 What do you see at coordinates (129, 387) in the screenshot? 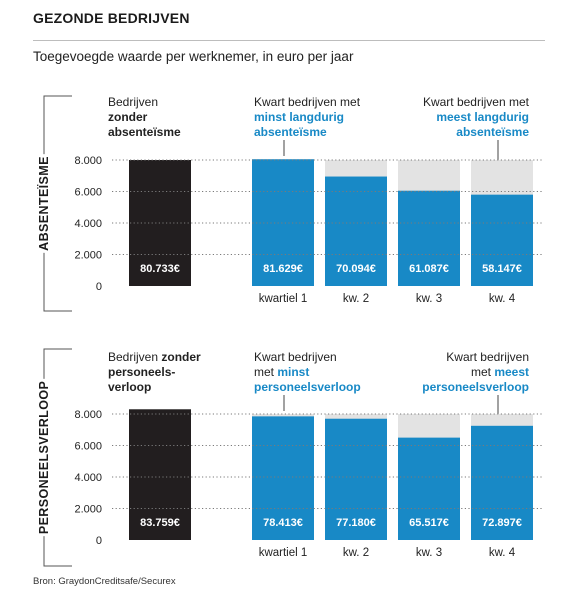
I see `annotation-no-turnover-line3: verloop` at bounding box center [129, 387].